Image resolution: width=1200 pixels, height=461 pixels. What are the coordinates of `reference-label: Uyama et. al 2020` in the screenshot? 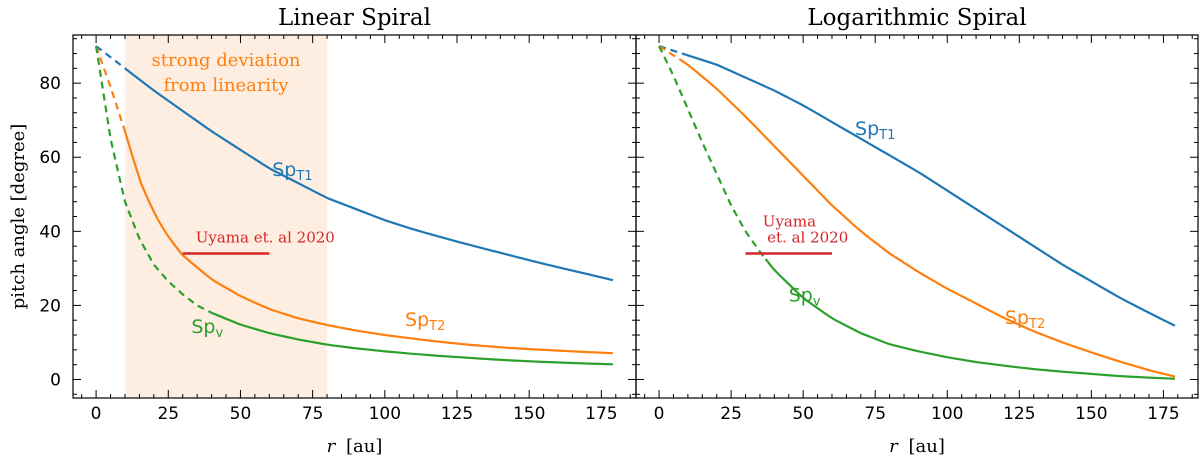 It's located at (265, 237).